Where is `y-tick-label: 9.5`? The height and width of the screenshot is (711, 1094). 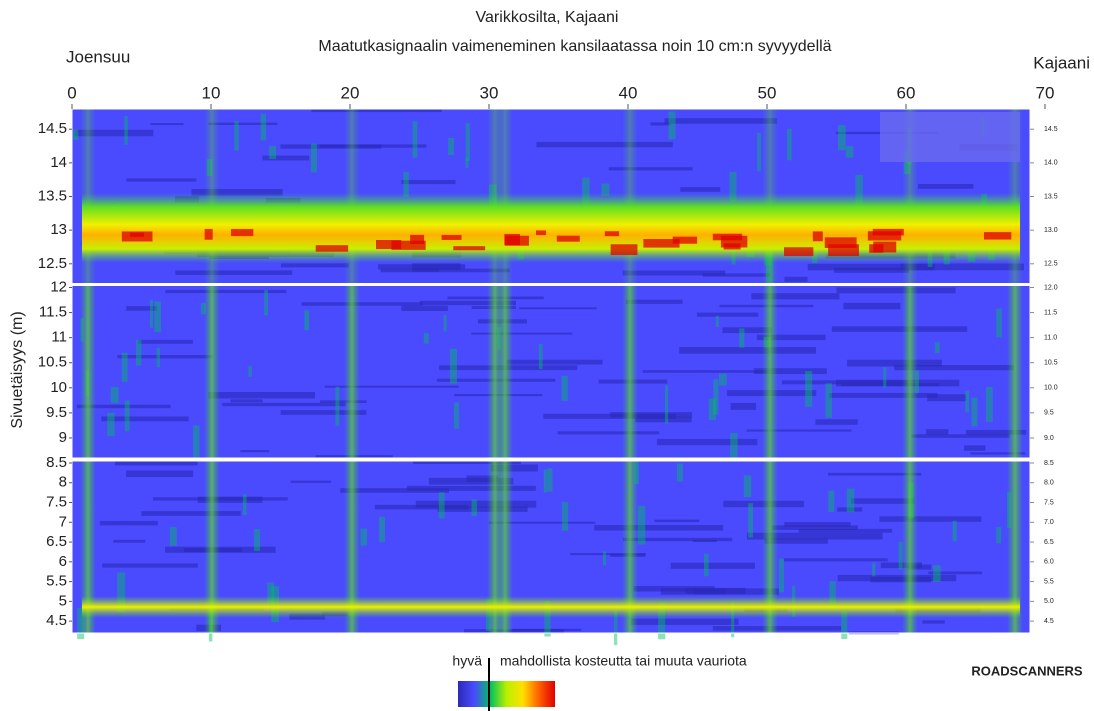 y-tick-label: 9.5 is located at coordinates (56, 412).